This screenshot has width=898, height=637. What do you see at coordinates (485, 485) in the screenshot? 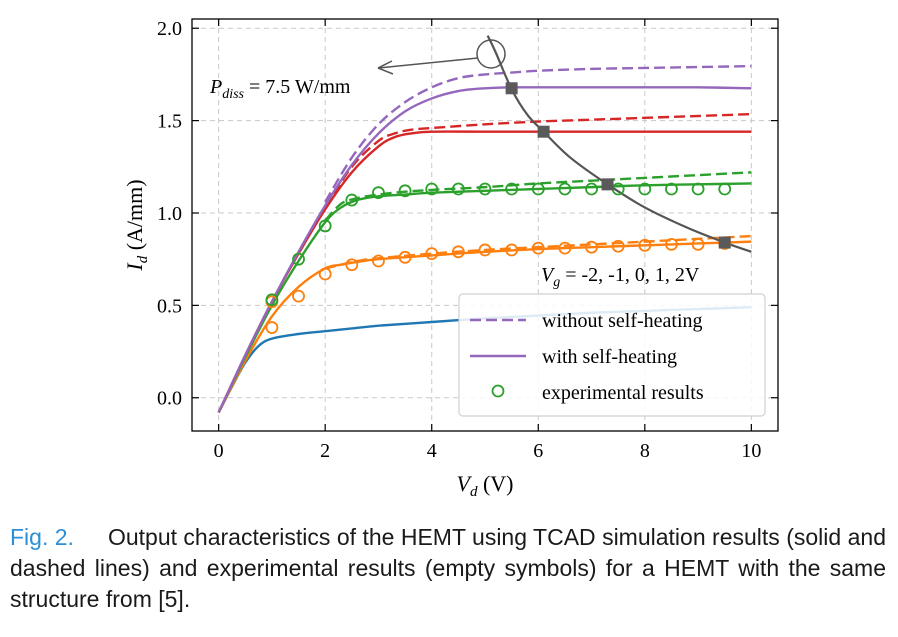
I see `x-axis-label: Vd (V)` at bounding box center [485, 485].